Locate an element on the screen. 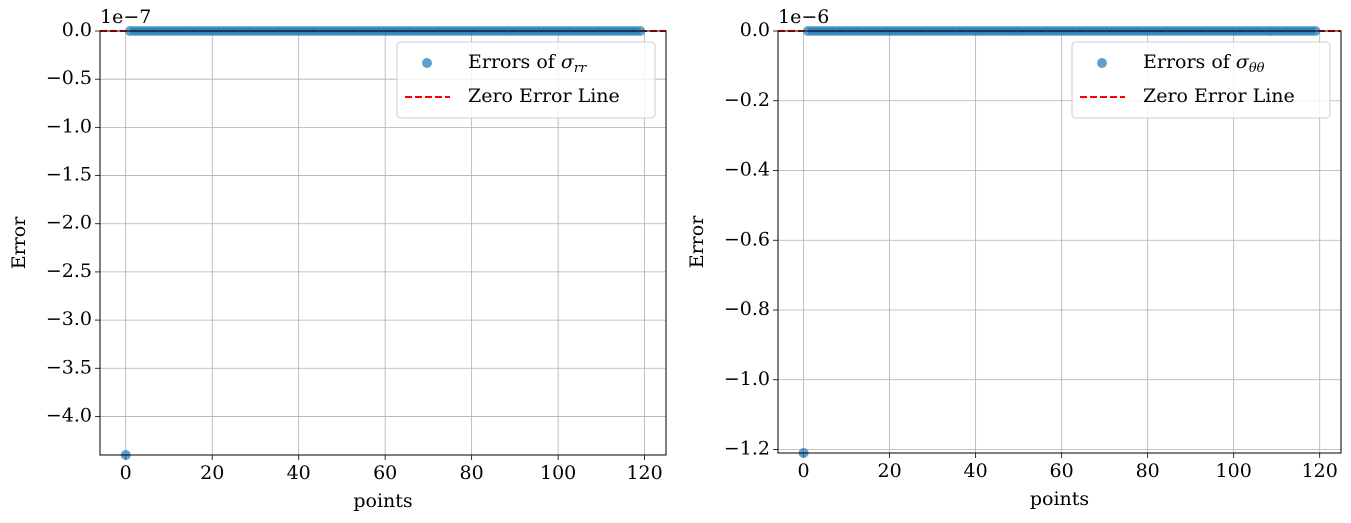 The width and height of the screenshot is (1351, 523). y-tick-label: −0.4 is located at coordinates (747, 170).